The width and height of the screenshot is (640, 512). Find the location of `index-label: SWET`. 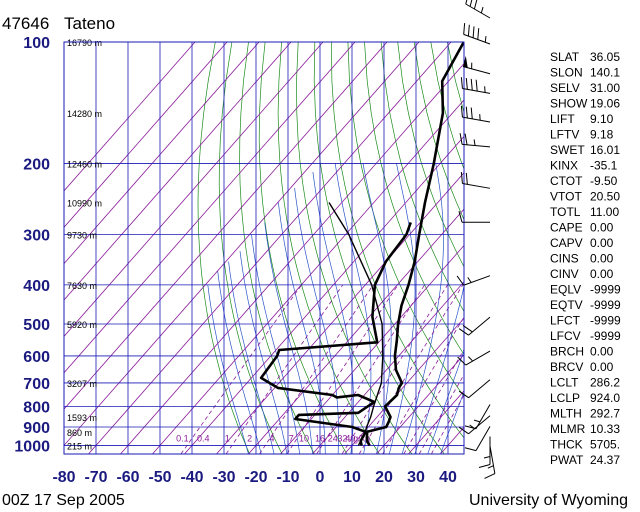

index-label: SWET is located at coordinates (567, 150).